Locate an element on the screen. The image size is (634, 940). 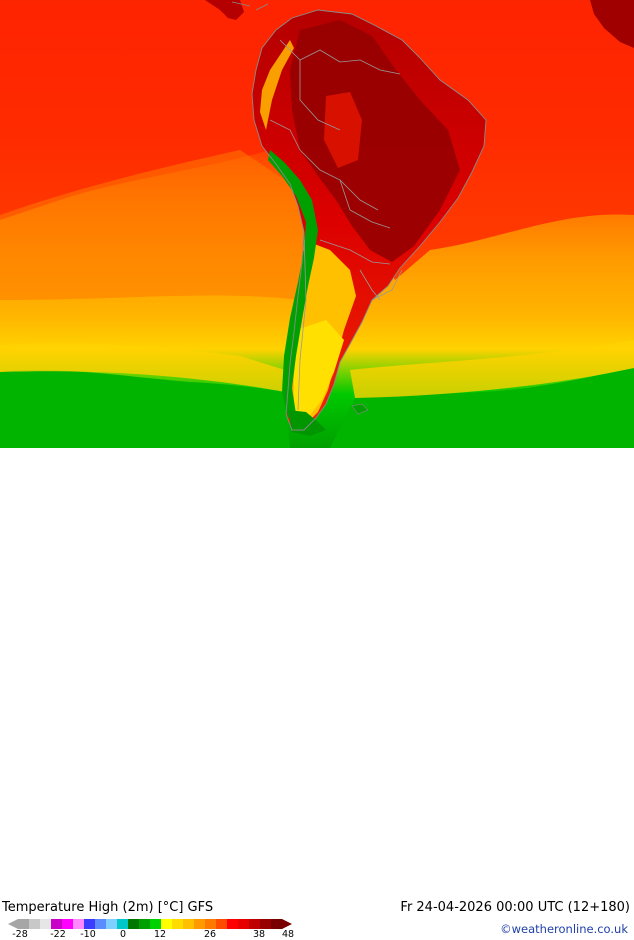
legend-arrow-high is located at coordinates (287, 924).